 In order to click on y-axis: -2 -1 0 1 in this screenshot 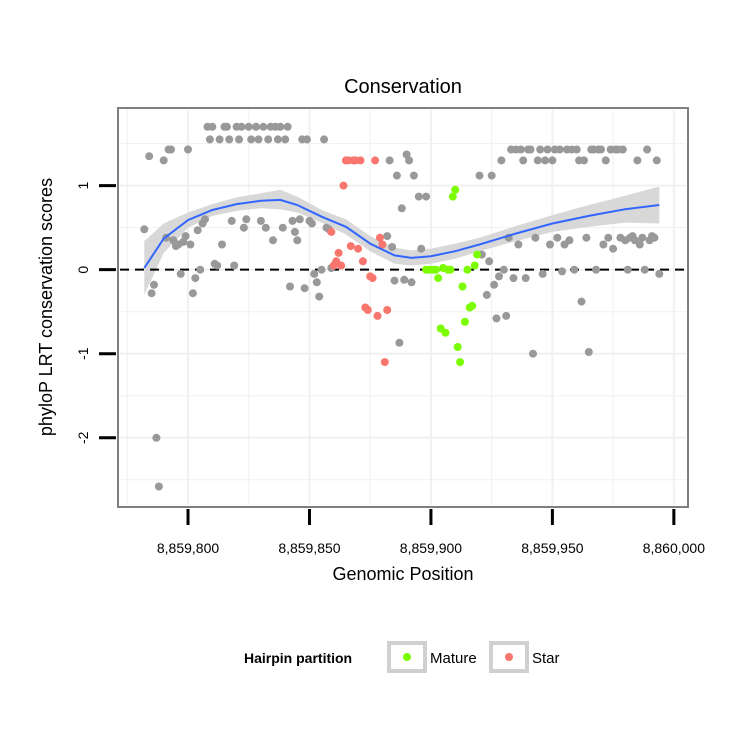, I will do `click(95, 312)`.